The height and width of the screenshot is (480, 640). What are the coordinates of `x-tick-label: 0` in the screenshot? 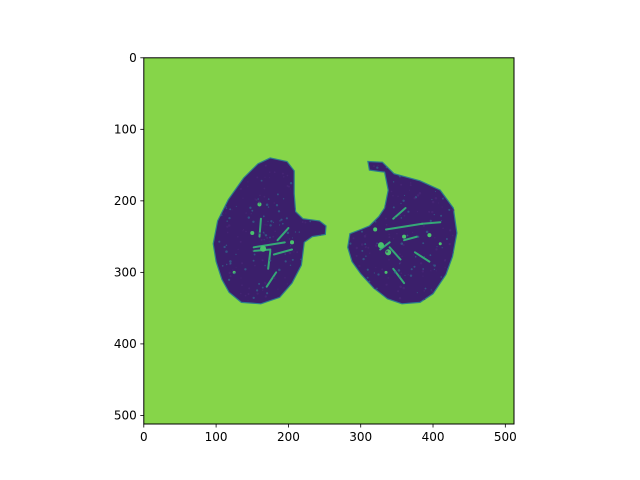 It's located at (144, 437).